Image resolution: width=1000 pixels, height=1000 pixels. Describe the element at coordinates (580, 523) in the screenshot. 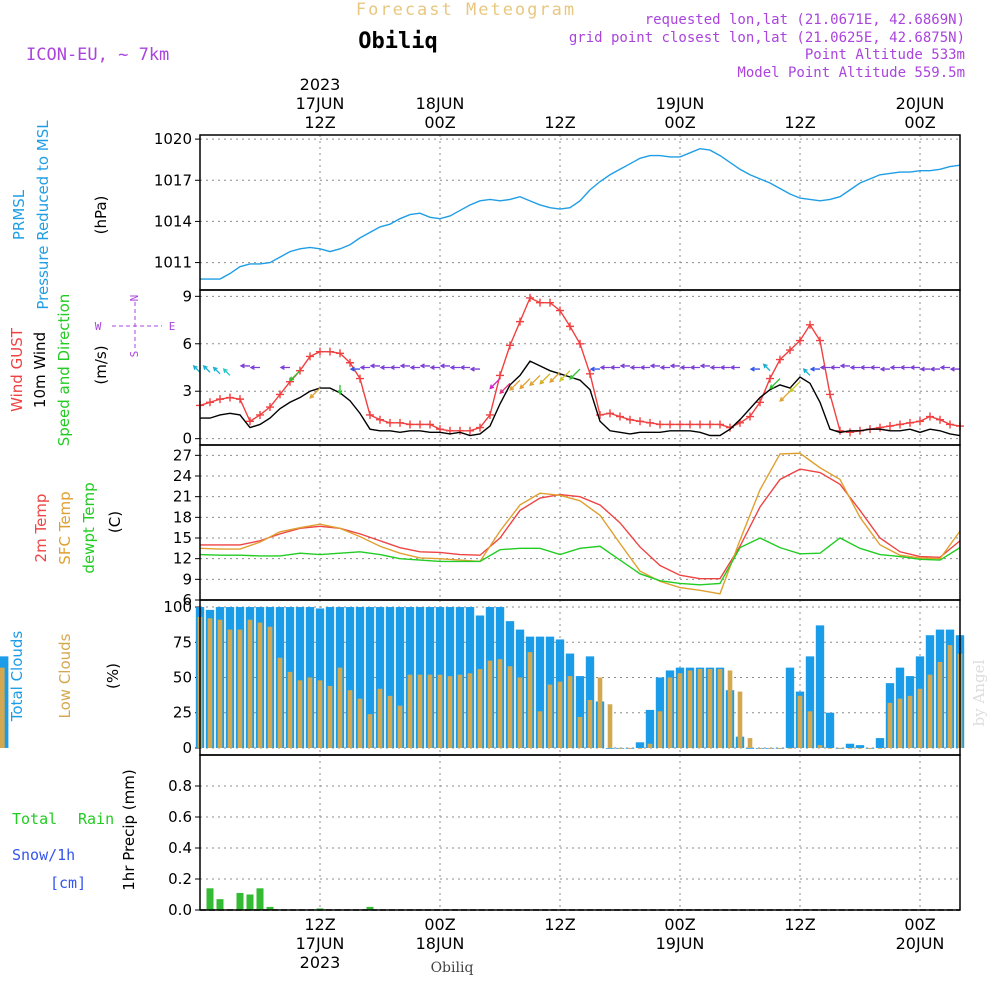

I see `series-line-sfc-temp` at that location.